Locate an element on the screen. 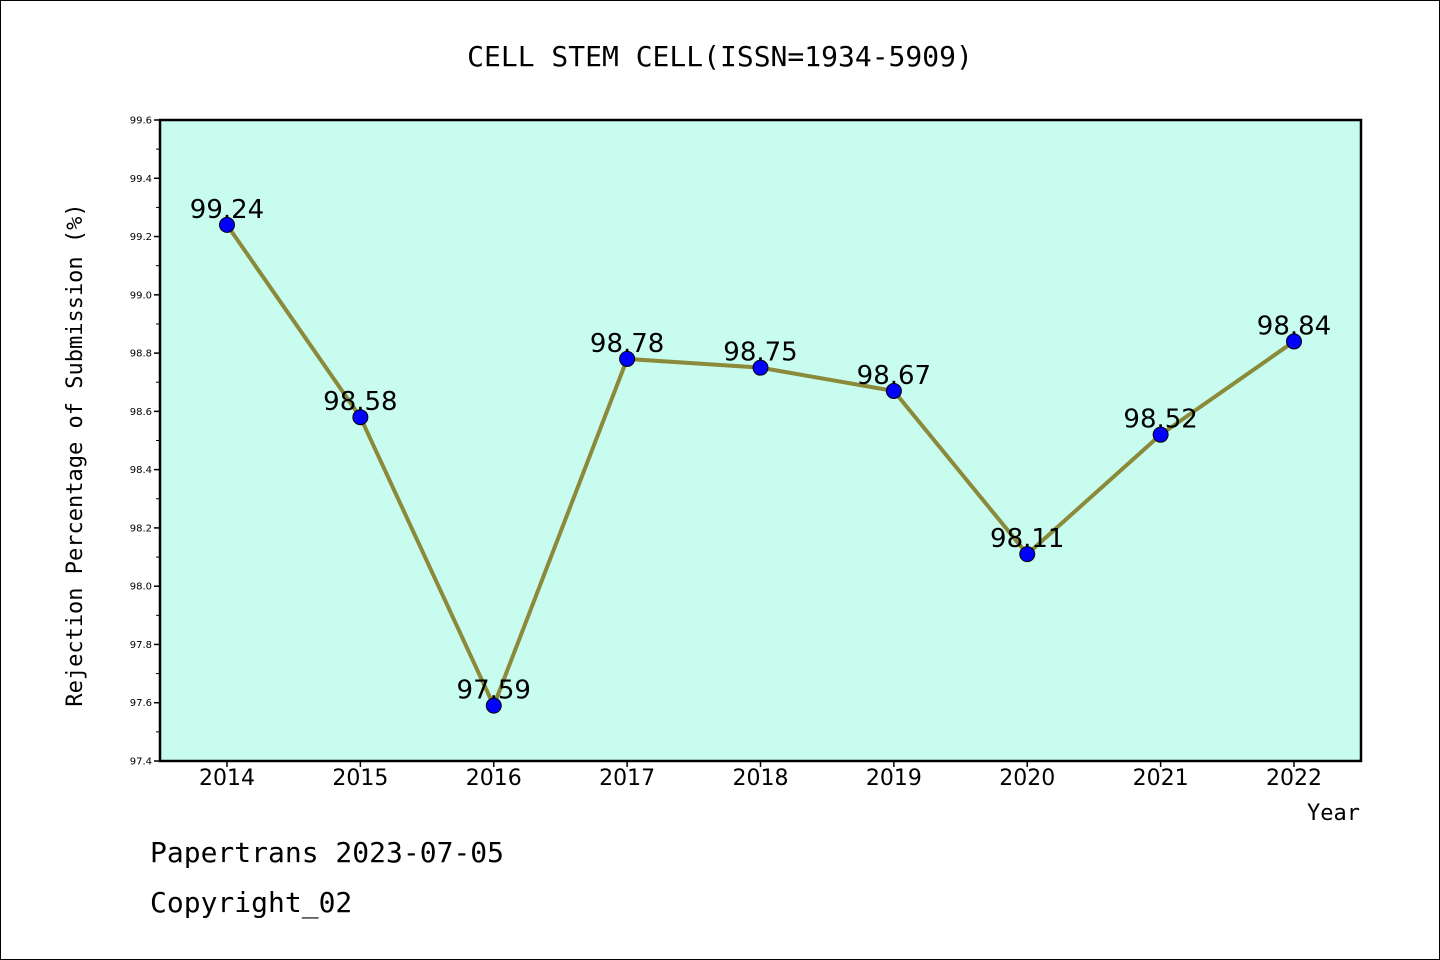 This screenshot has width=1440, height=960. x-tick-label: 2018 is located at coordinates (761, 778).